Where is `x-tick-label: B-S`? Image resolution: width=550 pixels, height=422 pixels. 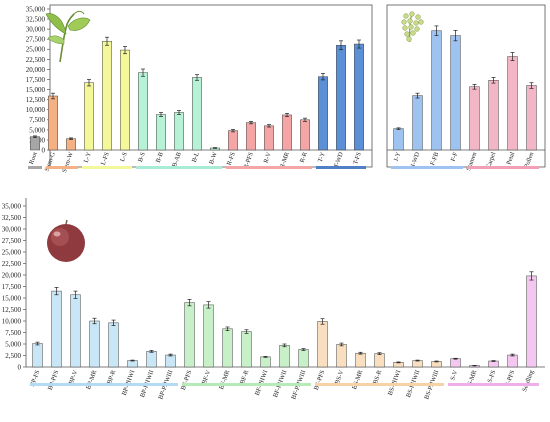
x-tick-label: B-S is located at coordinates (142, 157).